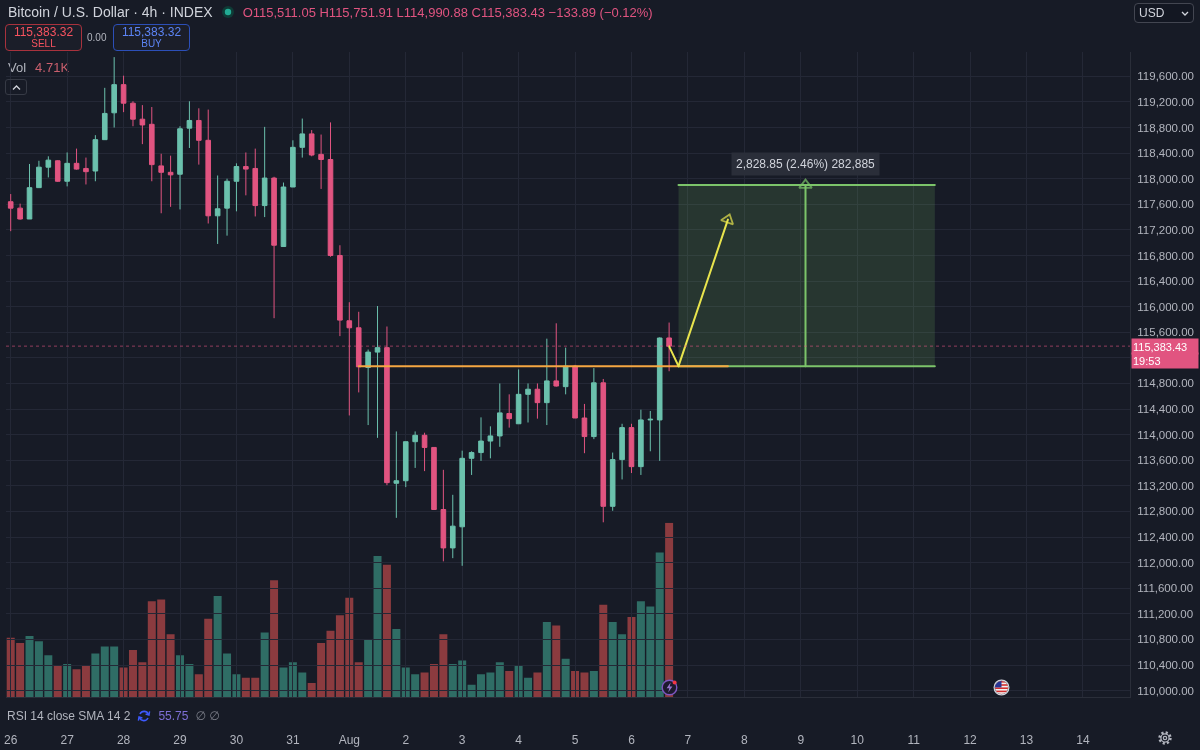 The image size is (1200, 750). I want to click on y-tick-label: 115,600.00, so click(1165, 332).